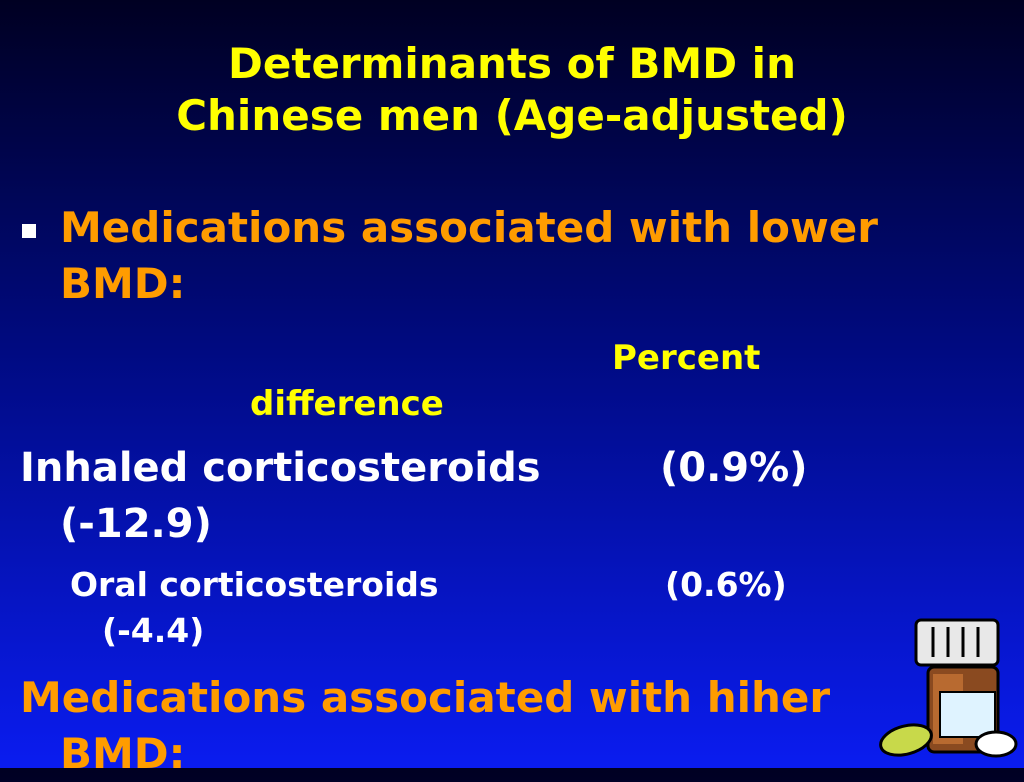  I want to click on lower-heading: Medications associated with lower BMD:, so click(469, 255).